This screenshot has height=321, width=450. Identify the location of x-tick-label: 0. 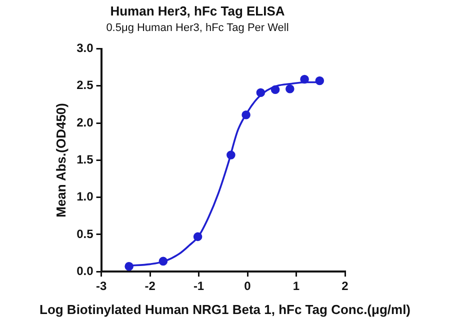
(248, 286).